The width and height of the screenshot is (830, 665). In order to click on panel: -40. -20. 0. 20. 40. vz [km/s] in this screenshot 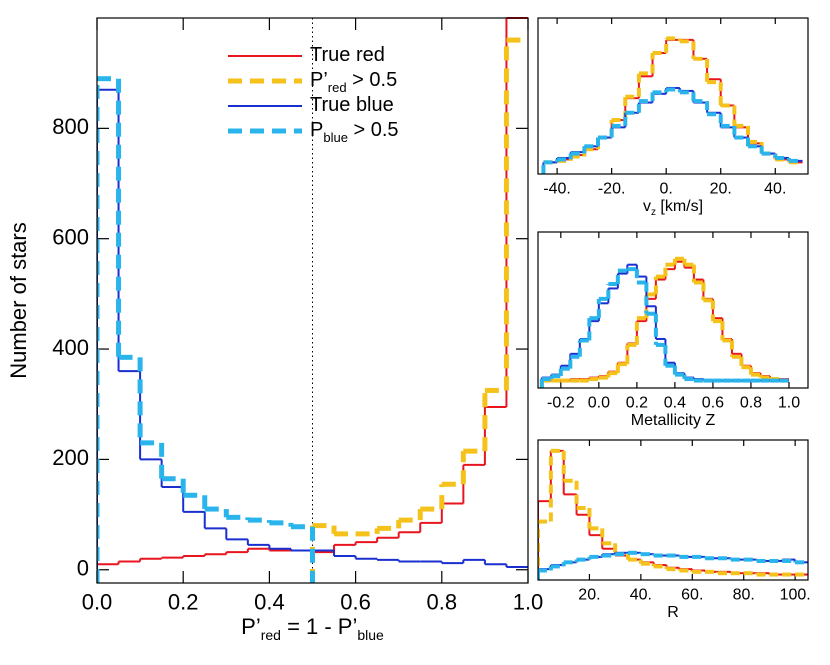, I will do `click(673, 117)`.